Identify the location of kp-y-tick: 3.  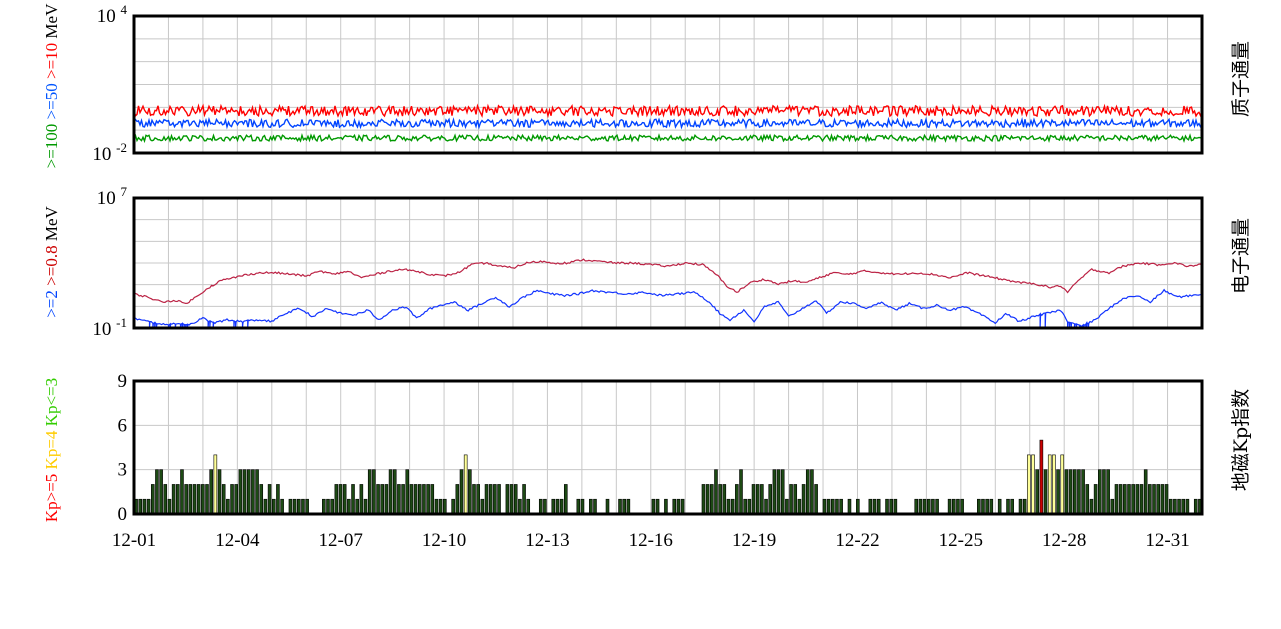
(123, 470).